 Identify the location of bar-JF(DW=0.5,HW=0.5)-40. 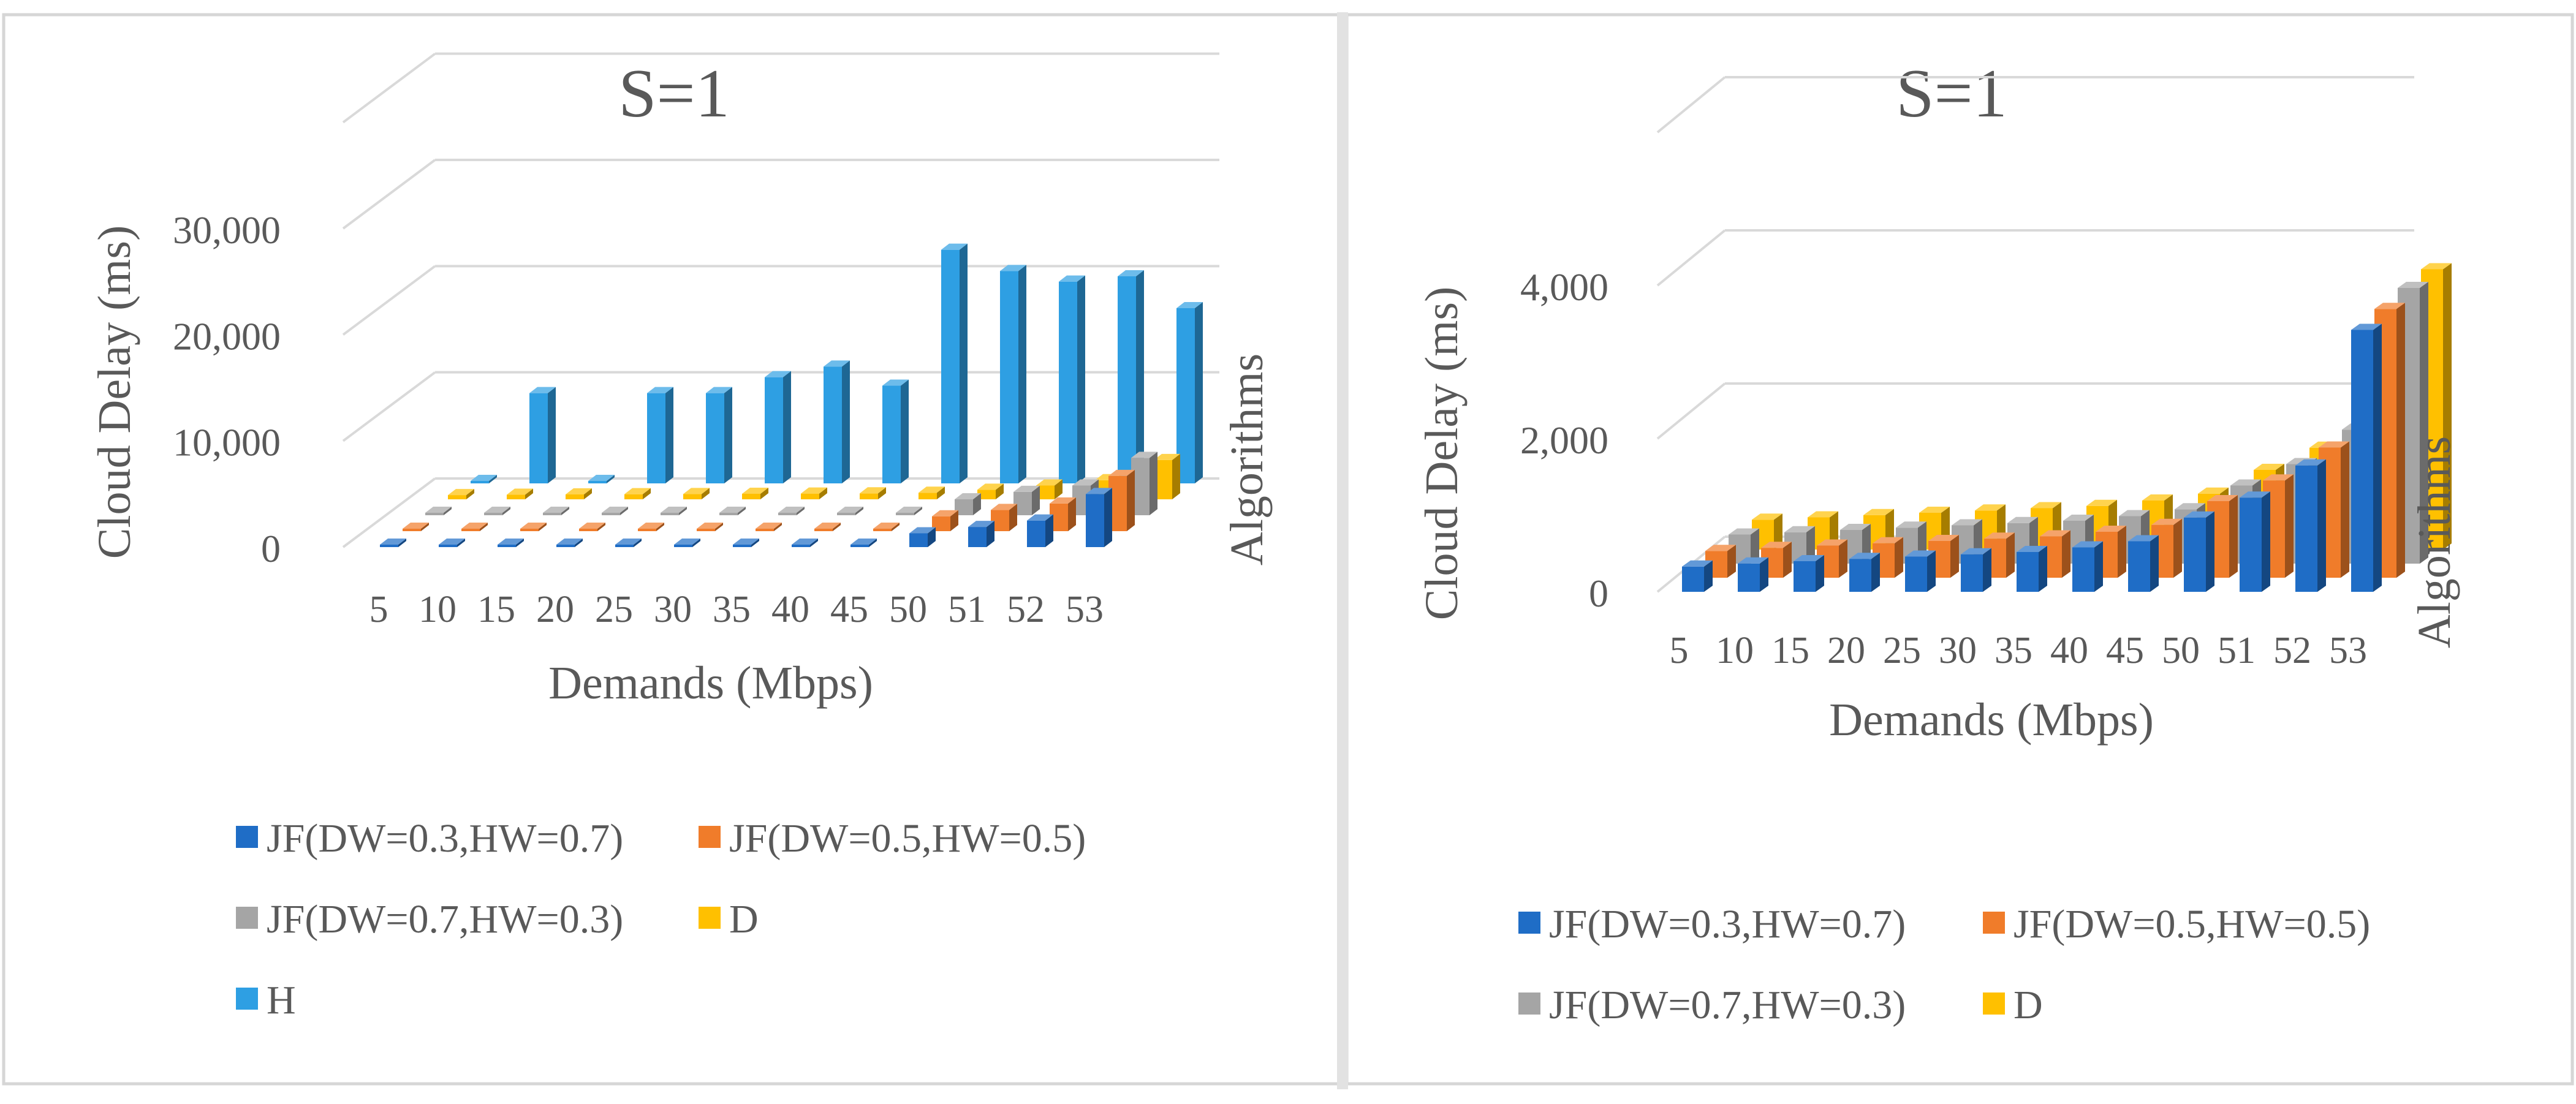
(827, 527).